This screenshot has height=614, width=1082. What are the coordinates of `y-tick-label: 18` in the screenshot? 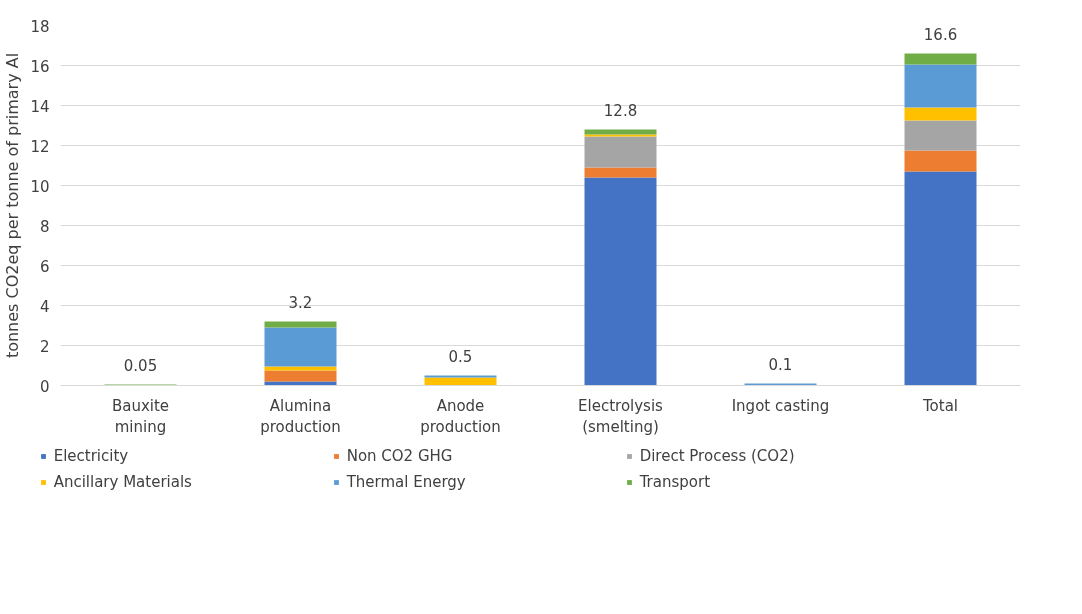 It's located at (40, 26).